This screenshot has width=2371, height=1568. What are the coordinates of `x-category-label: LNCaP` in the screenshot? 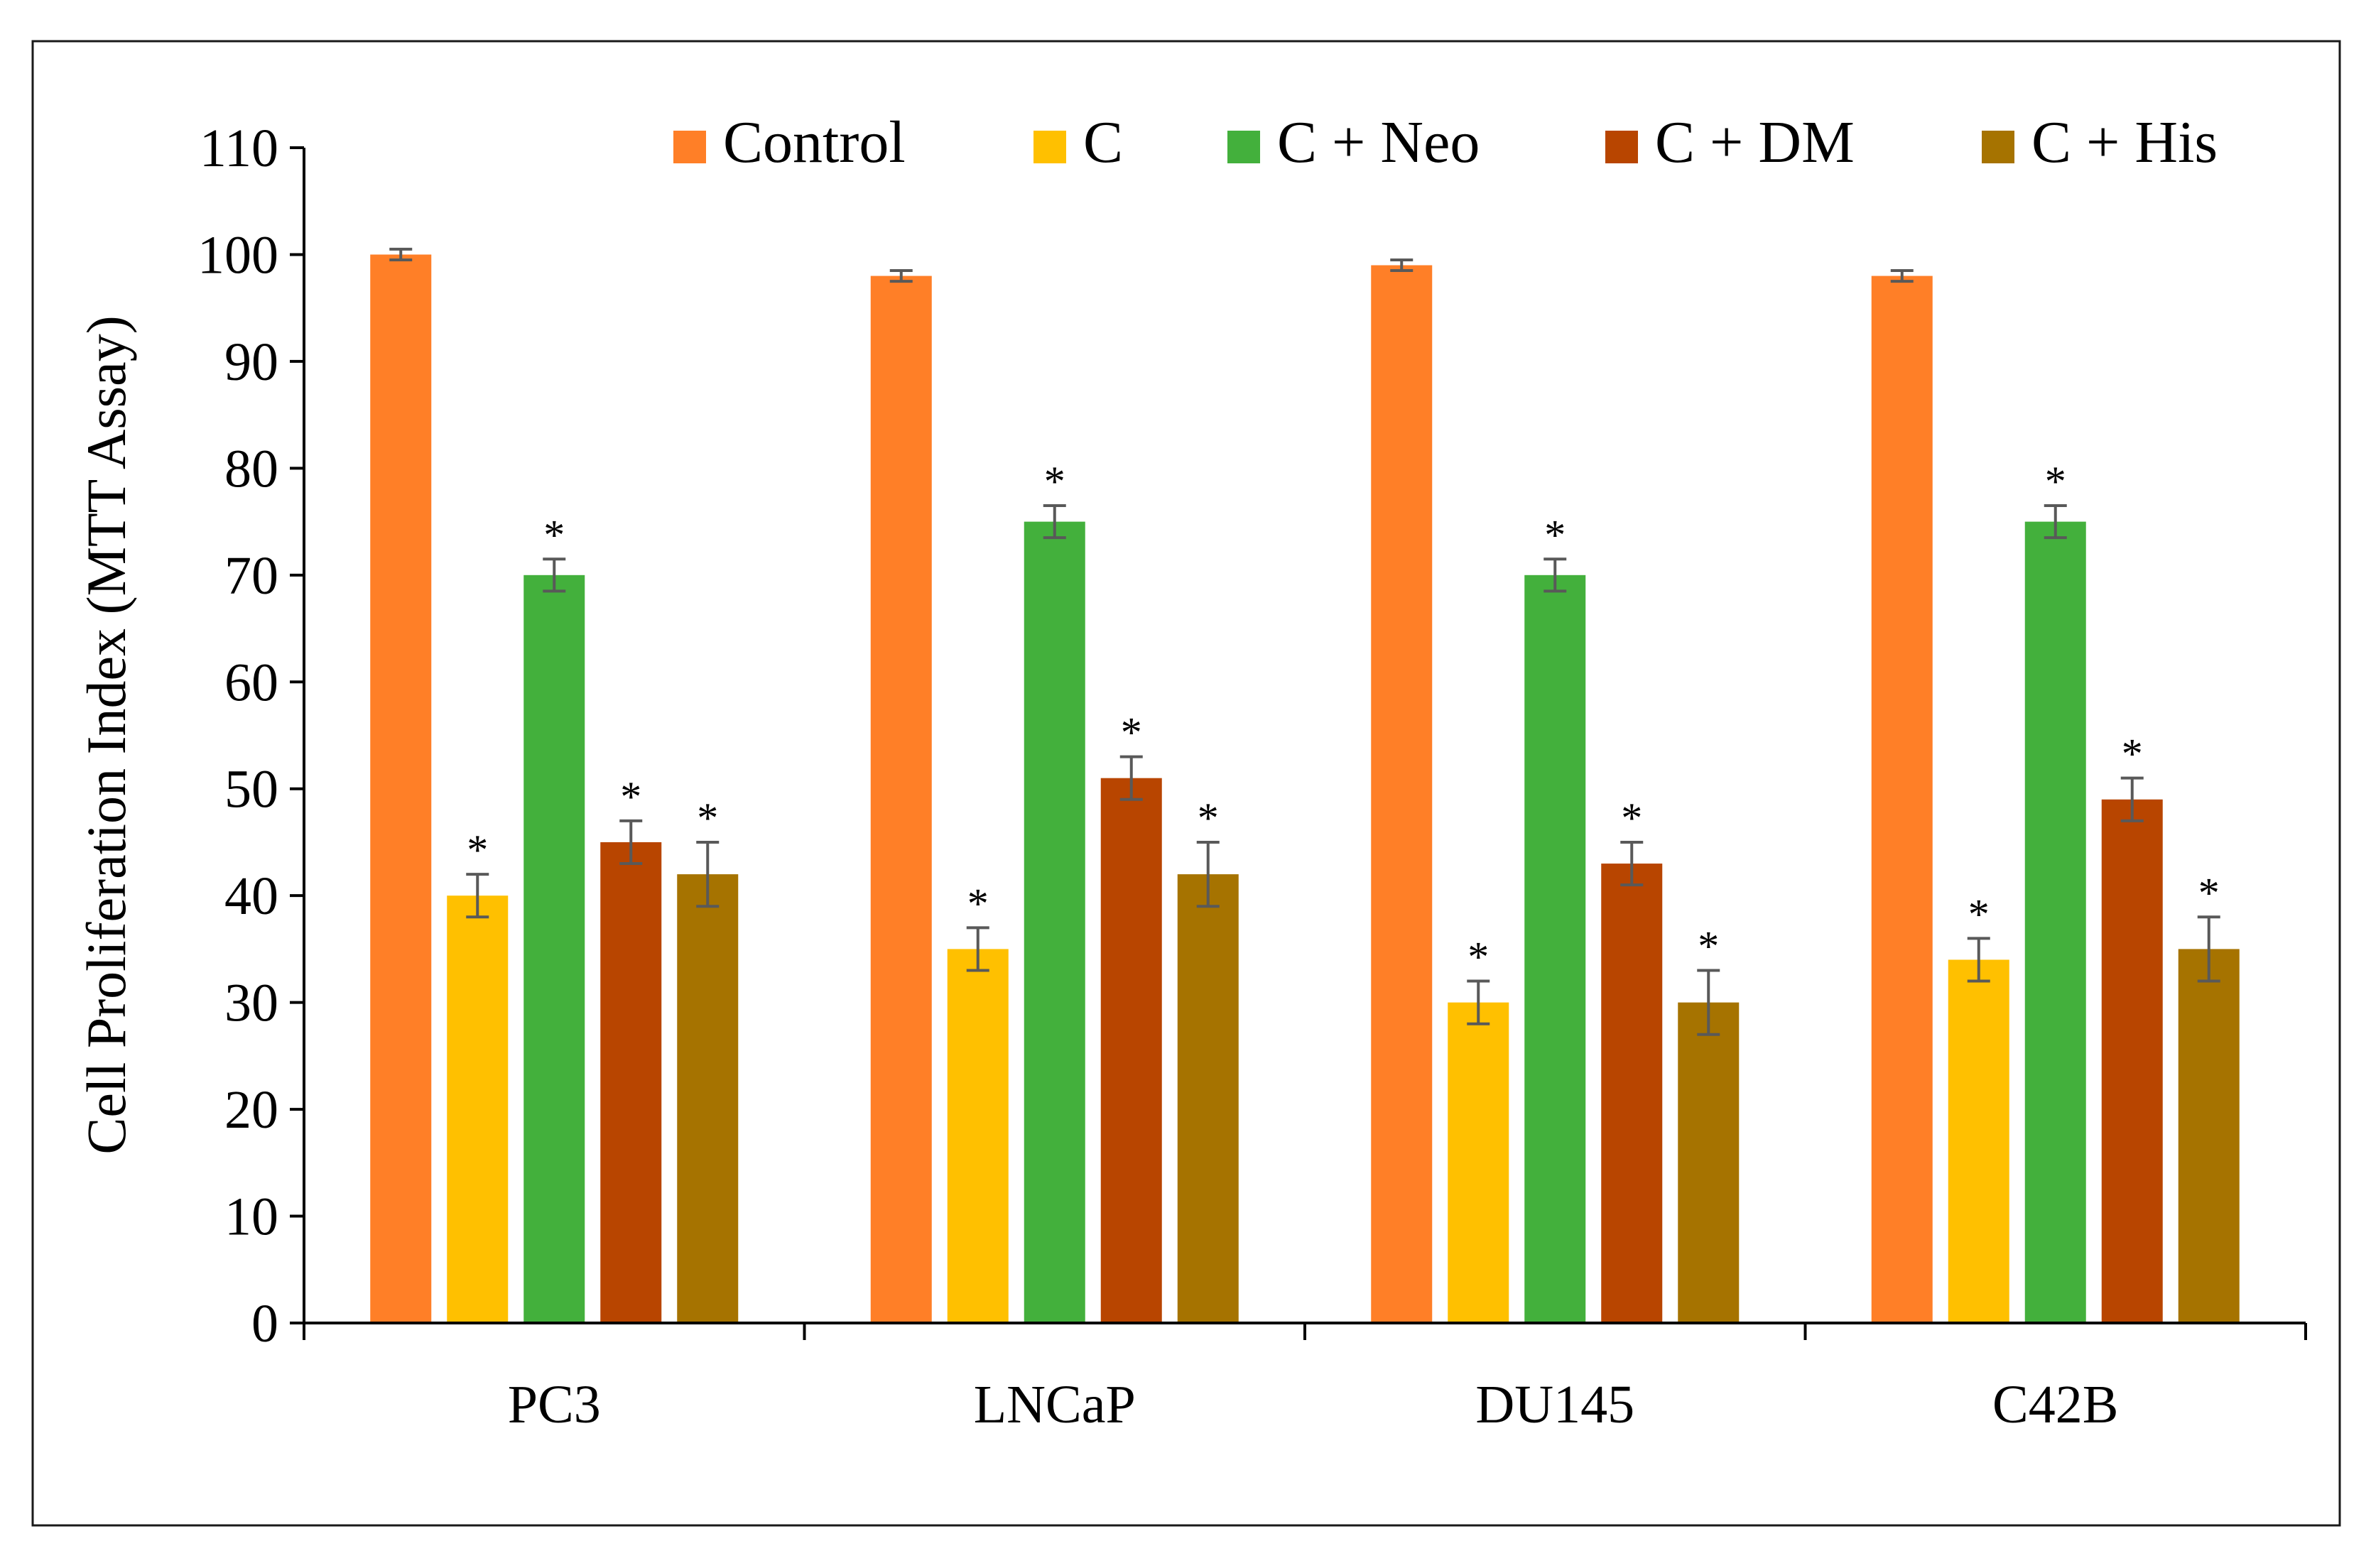 It's located at (1055, 1404).